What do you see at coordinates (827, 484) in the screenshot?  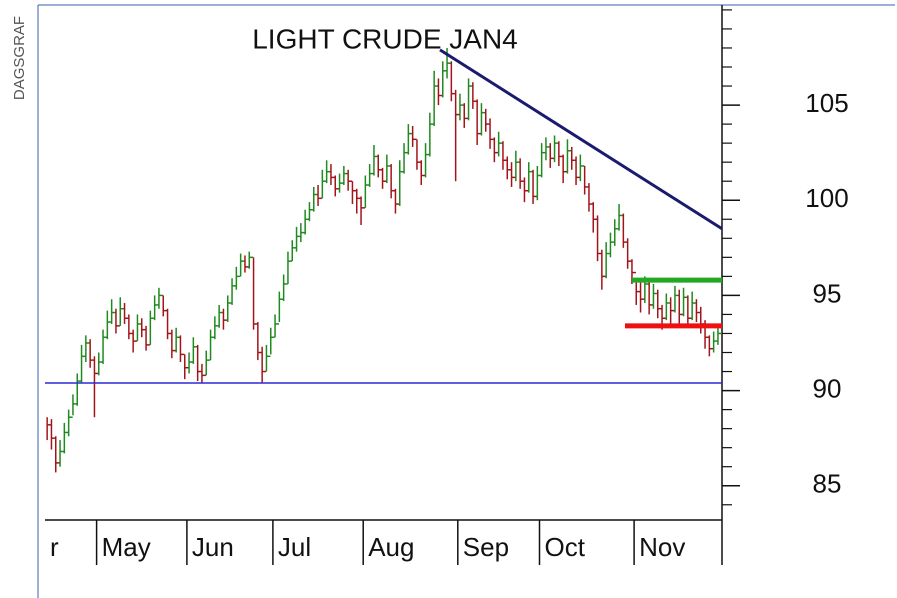 I see `y-tick-label: 85` at bounding box center [827, 484].